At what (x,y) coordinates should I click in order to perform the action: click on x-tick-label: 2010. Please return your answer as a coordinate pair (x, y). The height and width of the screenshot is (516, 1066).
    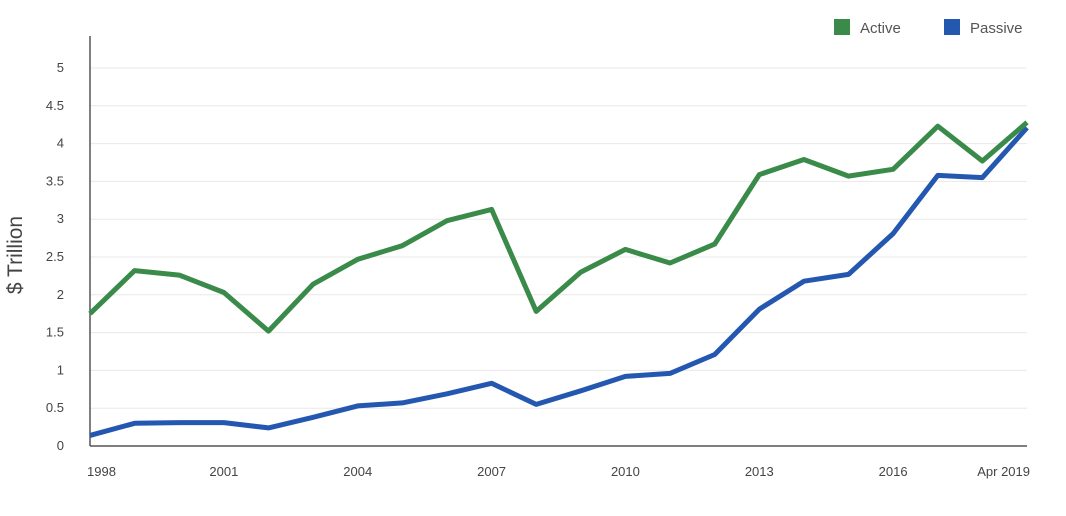
    Looking at the image, I should click on (625, 471).